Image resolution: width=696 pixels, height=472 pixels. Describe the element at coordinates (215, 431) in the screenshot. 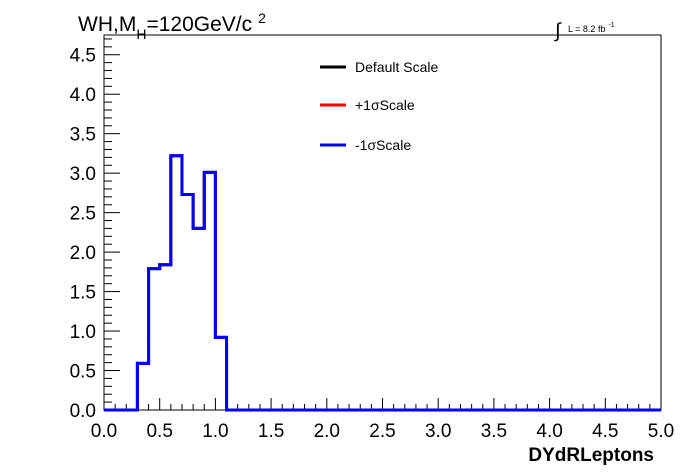

I see `x-tick-label: 1.0` at that location.